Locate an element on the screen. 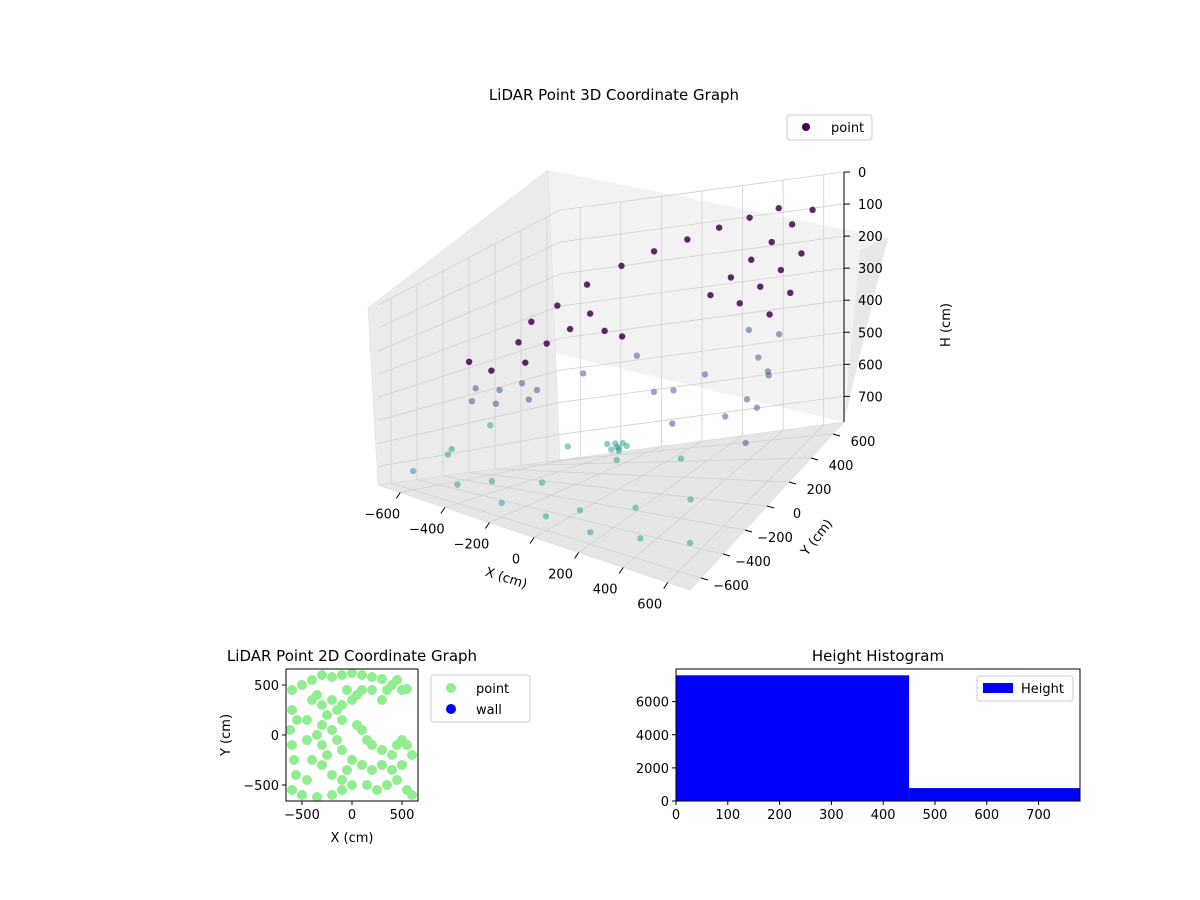 The height and width of the screenshot is (900, 1200). y-axis-label-2d: Y (cm) is located at coordinates (226, 735).